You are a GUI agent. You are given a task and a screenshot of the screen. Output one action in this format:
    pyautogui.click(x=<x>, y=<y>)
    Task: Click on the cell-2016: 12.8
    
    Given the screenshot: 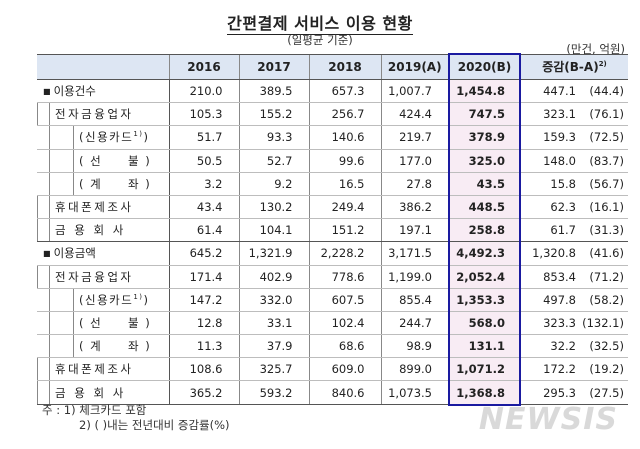 What is the action you would take?
    pyautogui.click(x=203, y=323)
    